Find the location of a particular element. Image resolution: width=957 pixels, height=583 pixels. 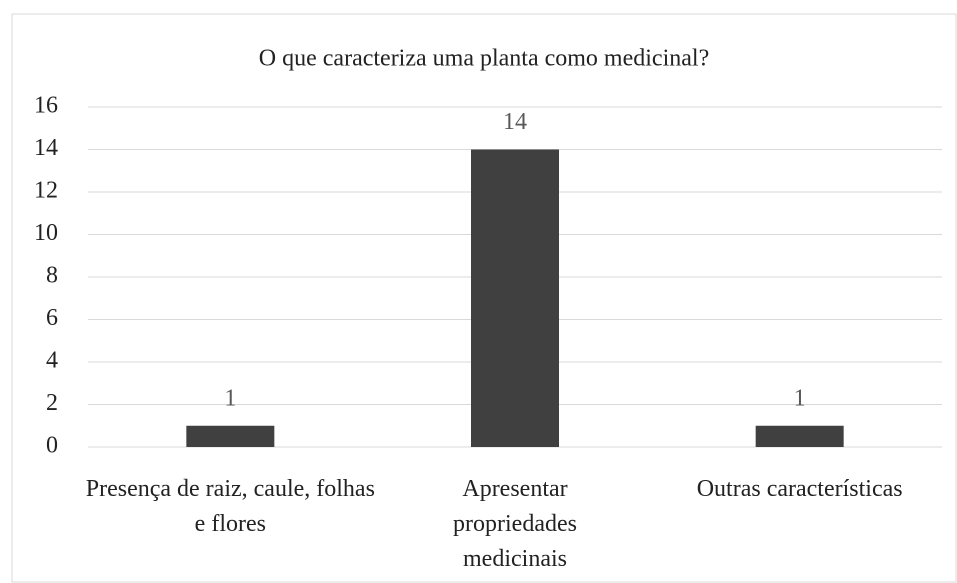

x-tick-label: Presença de raiz, caule, folhas e flores is located at coordinates (230, 506).